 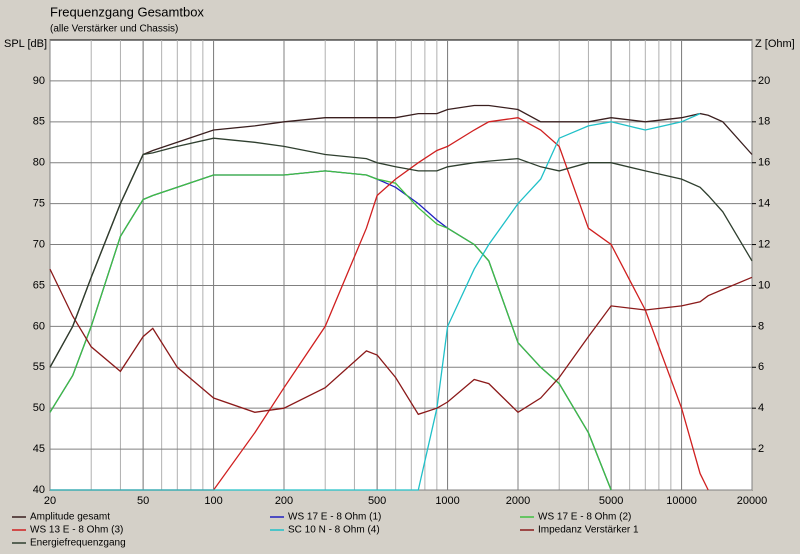 I want to click on legend-label: WS 17 E - 8 Ohm (1), so click(x=334, y=517).